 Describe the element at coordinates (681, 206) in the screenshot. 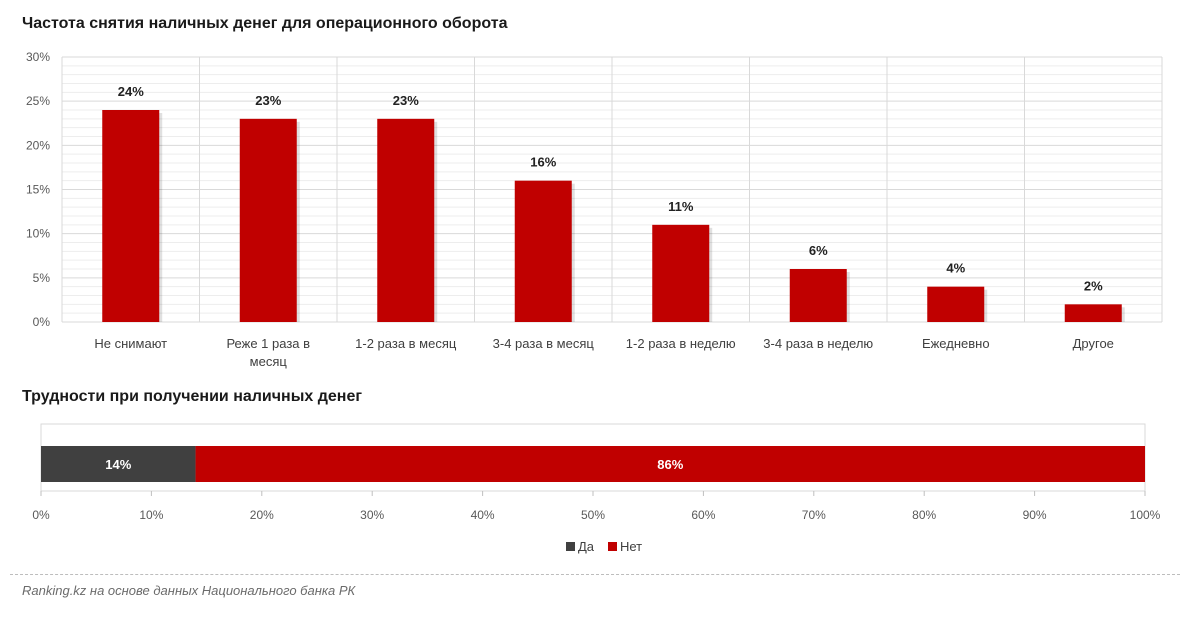

I see `data-label: 11%` at that location.